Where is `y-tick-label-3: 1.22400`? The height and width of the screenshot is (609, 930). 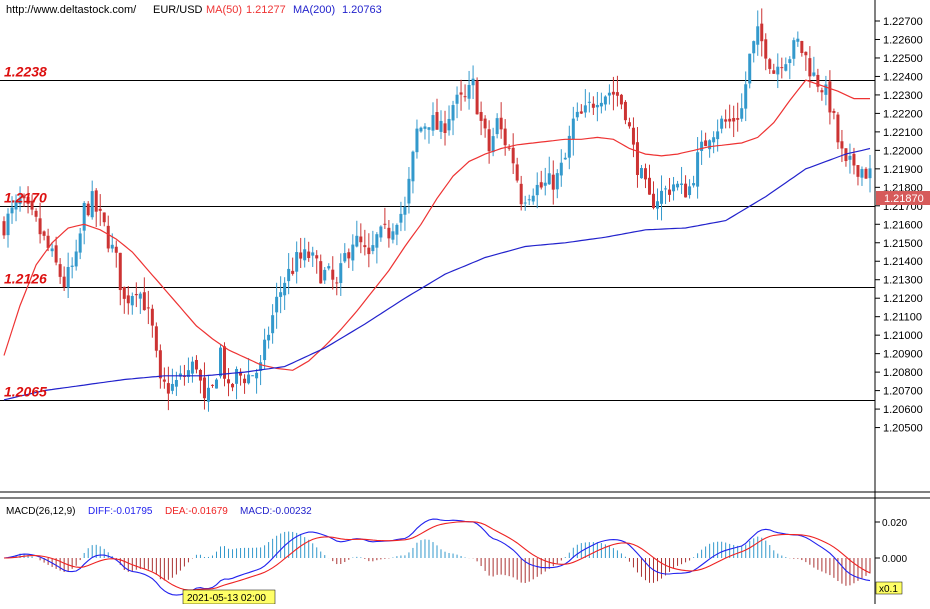 y-tick-label-3: 1.22400 is located at coordinates (903, 77).